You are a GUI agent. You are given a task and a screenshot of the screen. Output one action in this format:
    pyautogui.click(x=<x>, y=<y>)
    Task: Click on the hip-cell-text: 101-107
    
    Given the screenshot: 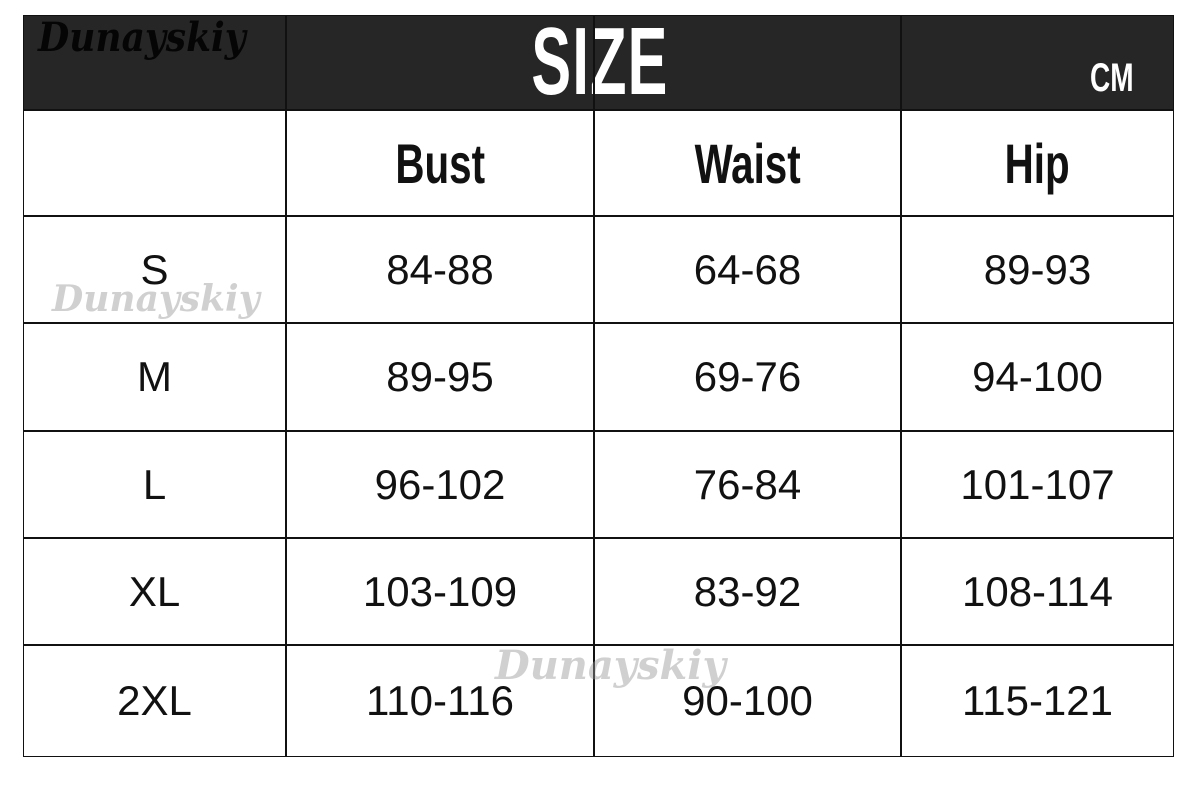 What is the action you would take?
    pyautogui.click(x=1037, y=484)
    